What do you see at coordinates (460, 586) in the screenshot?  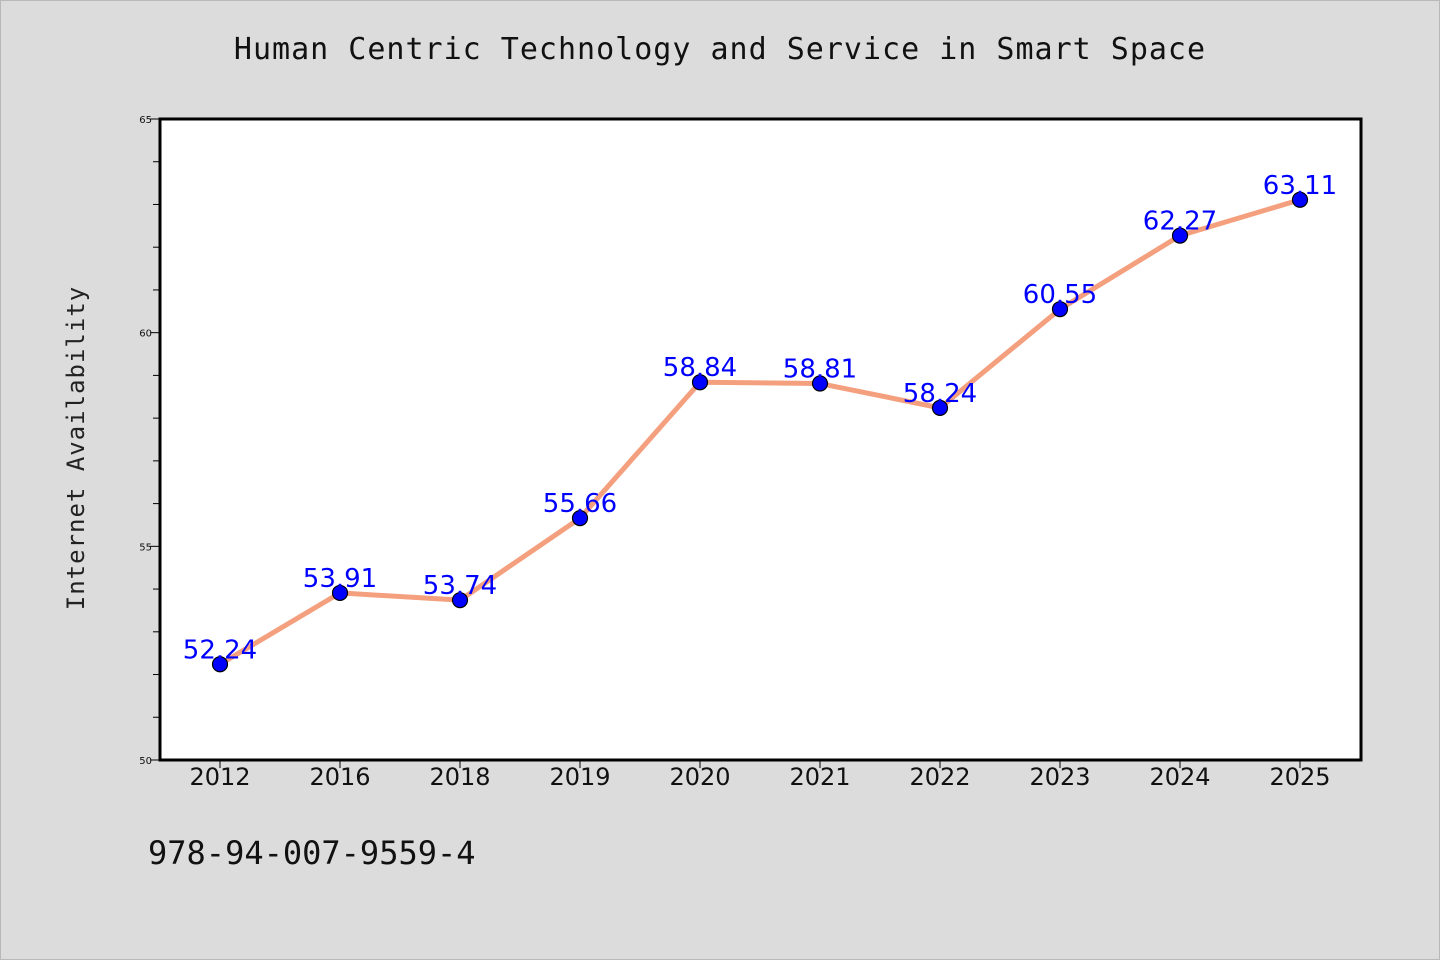 I see `data-label: 53.74` at bounding box center [460, 586].